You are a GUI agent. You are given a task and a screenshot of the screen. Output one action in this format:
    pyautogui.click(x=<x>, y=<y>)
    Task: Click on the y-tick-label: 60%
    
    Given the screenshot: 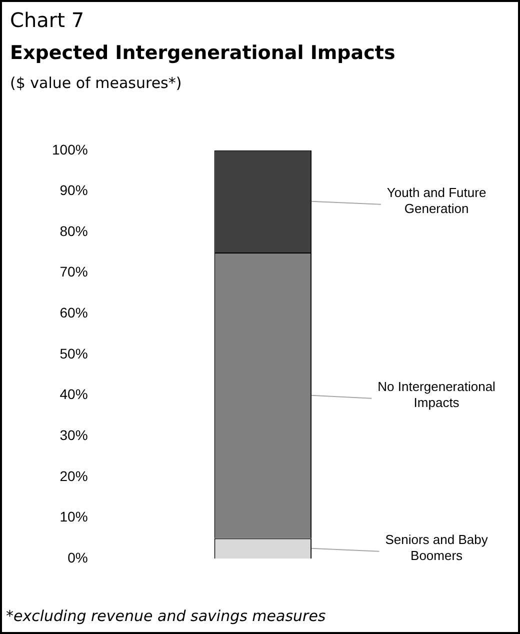 What is the action you would take?
    pyautogui.click(x=74, y=312)
    